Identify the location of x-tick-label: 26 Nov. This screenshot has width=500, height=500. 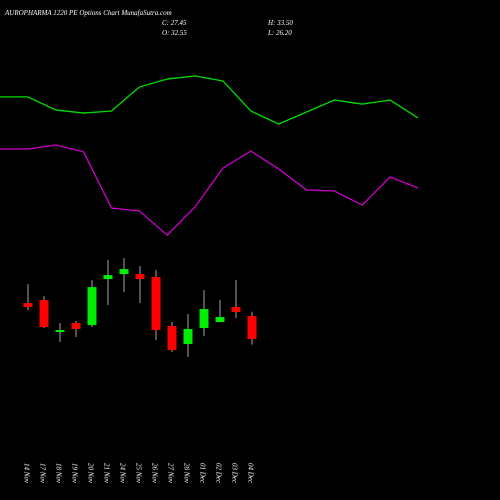
(154, 473).